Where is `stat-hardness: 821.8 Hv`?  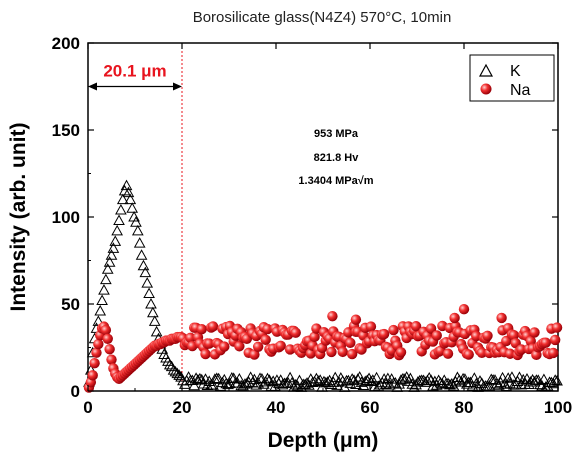 stat-hardness: 821.8 Hv is located at coordinates (337, 158).